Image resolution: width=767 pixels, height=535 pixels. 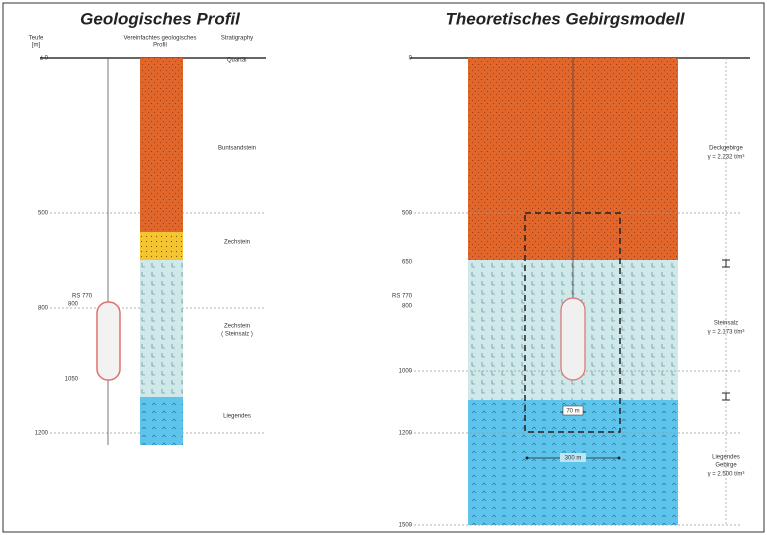 I want to click on stratum: Buntsandstein, so click(x=237, y=149).